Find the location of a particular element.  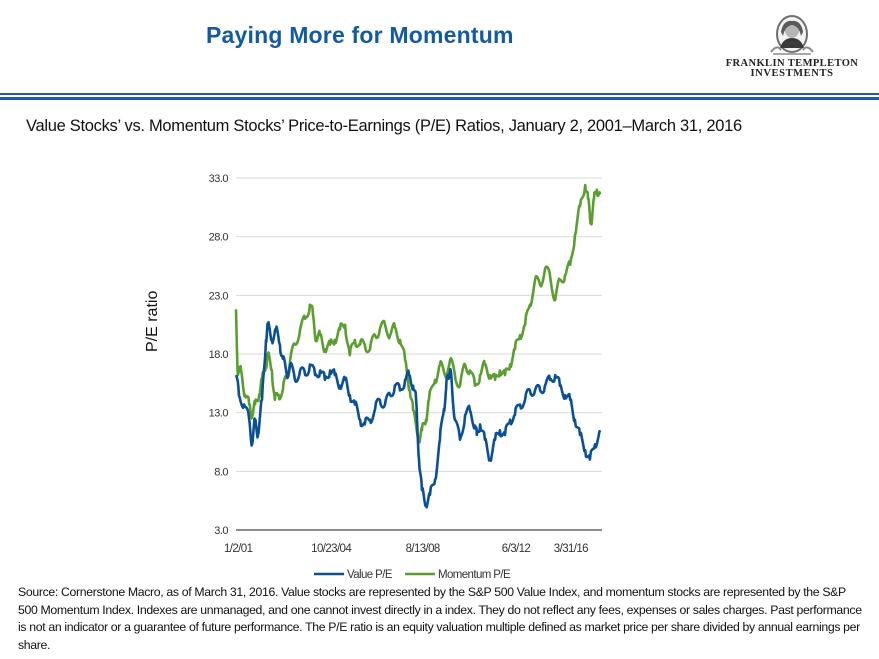

y-tick-label: 8.0 is located at coordinates (221, 472).